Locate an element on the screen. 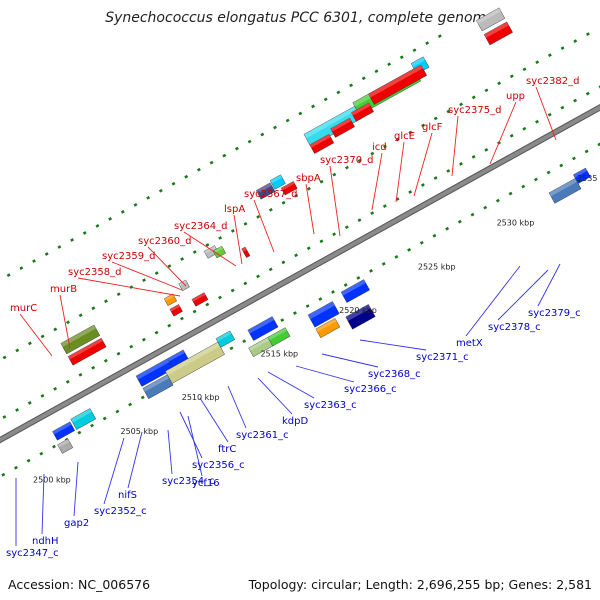 This screenshot has width=600, height=600. gene-label-syc2363_c: syc2363_c is located at coordinates (330, 405).